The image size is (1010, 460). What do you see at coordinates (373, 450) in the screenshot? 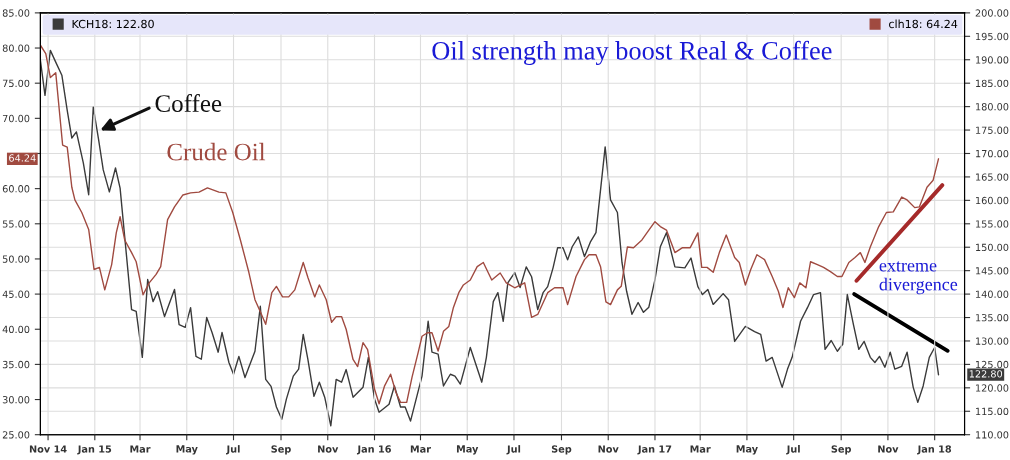
I see `x-tick-label: Jan 16` at bounding box center [373, 450].